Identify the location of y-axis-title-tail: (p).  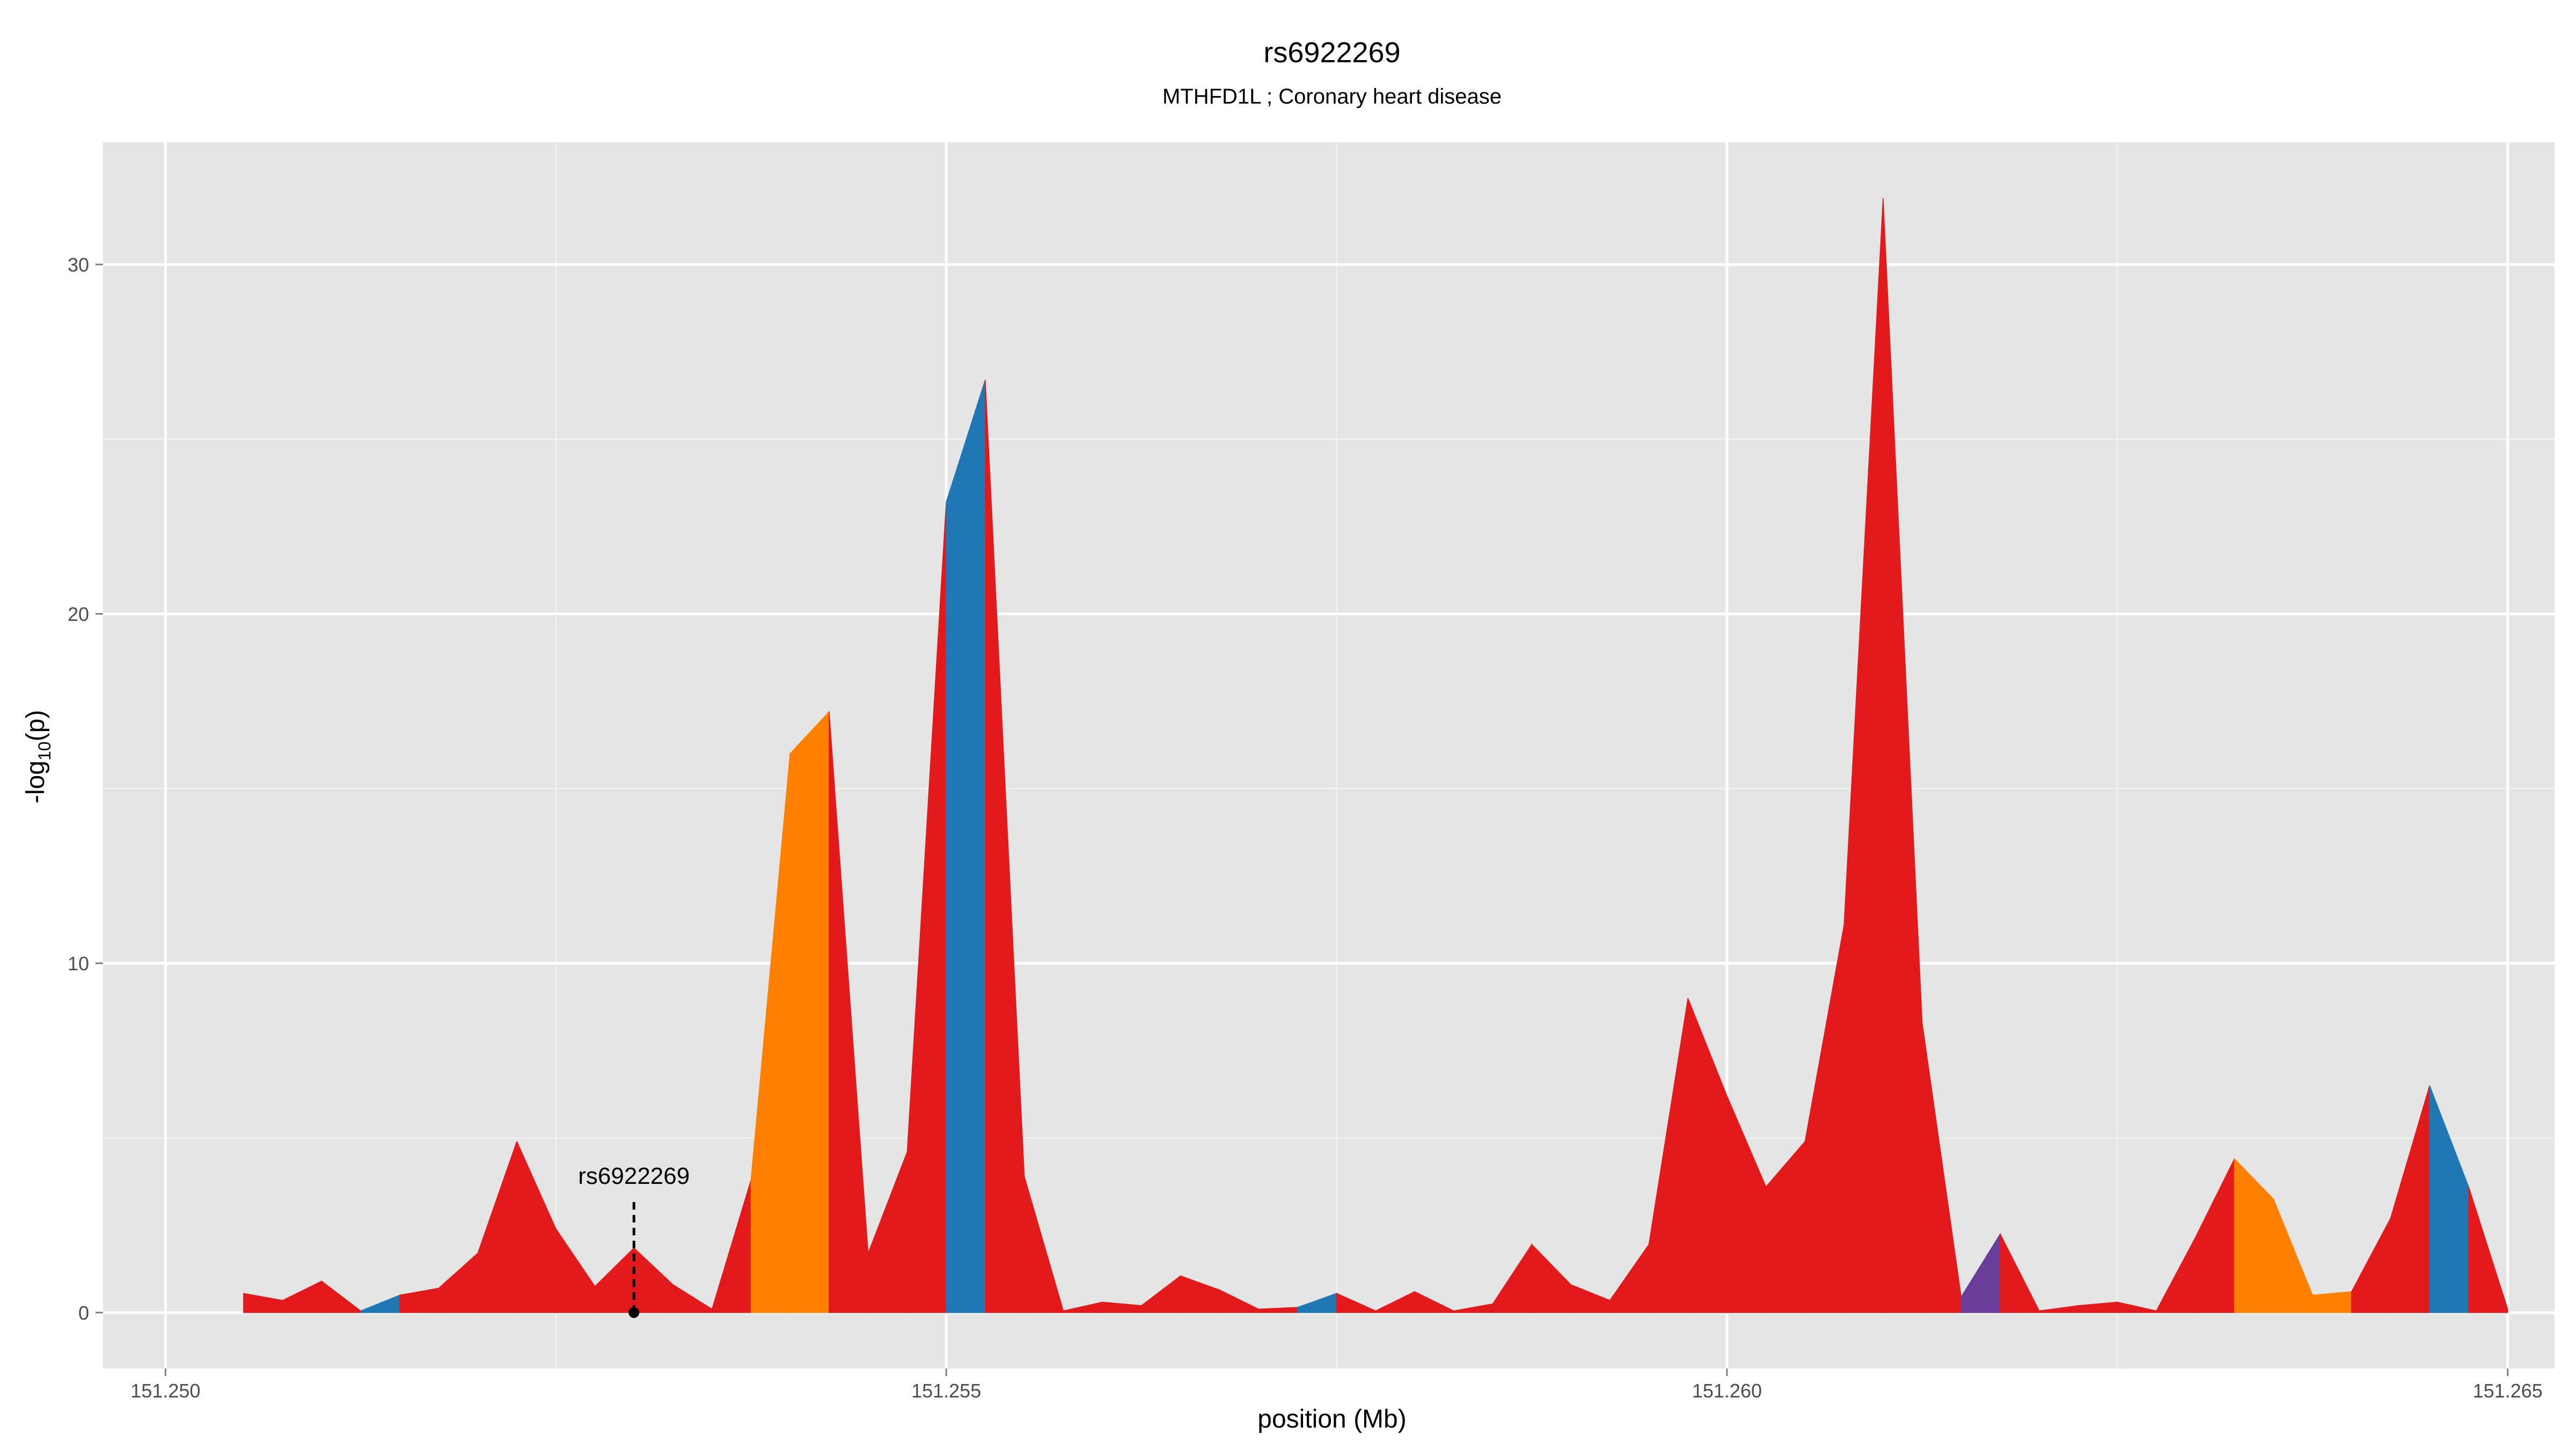
(35, 726).